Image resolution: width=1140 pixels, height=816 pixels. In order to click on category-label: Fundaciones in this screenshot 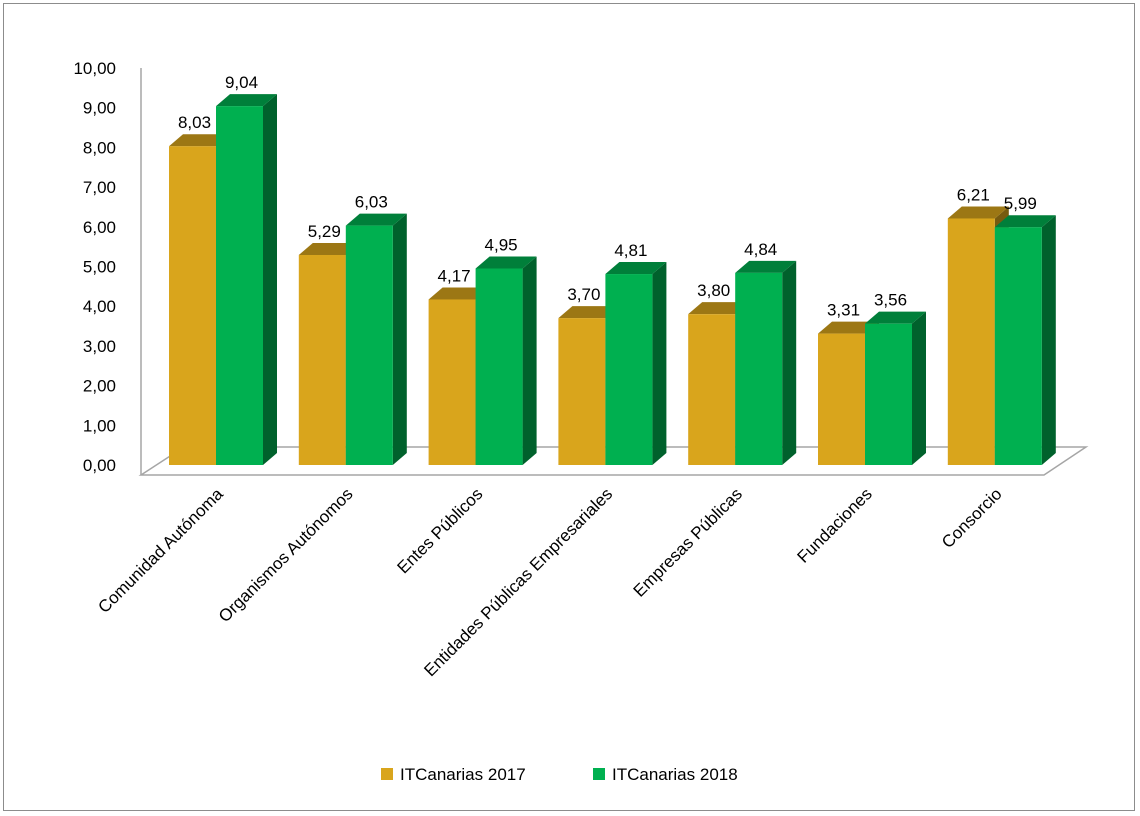, I will do `click(835, 525)`.